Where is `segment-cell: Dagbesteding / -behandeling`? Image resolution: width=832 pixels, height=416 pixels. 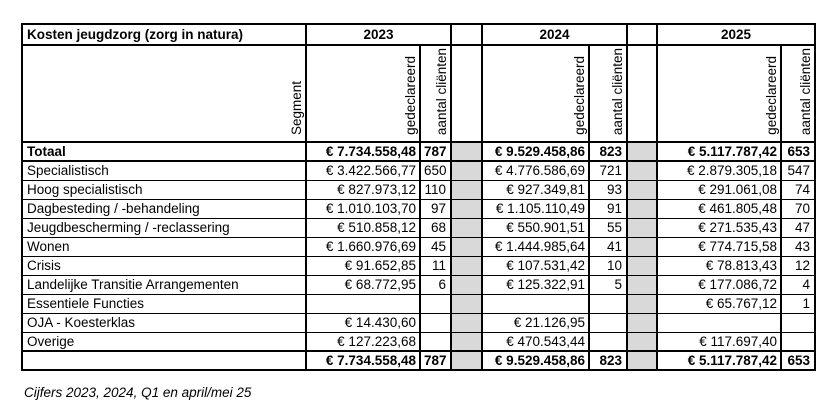
segment-cell: Dagbesteding / -behandeling is located at coordinates (164, 208).